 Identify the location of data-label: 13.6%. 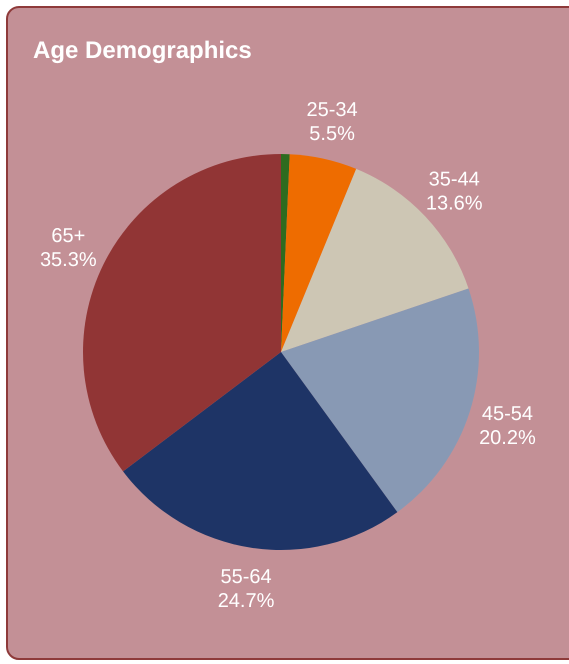
(454, 203).